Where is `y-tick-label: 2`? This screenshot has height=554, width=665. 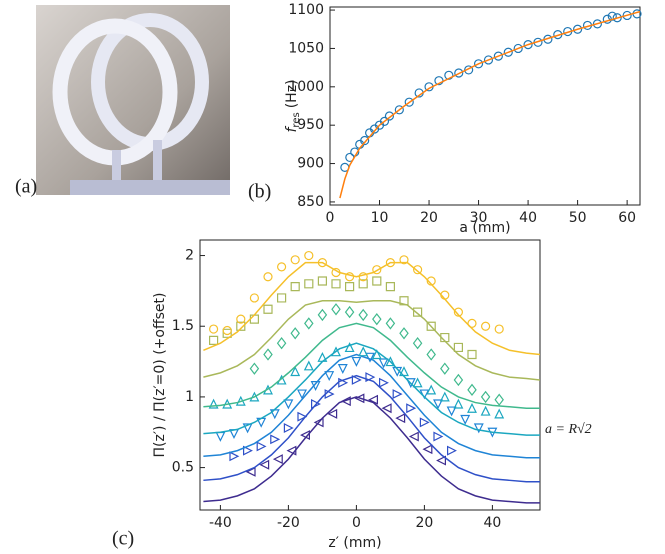
y-tick-label: 2 is located at coordinates (189, 256).